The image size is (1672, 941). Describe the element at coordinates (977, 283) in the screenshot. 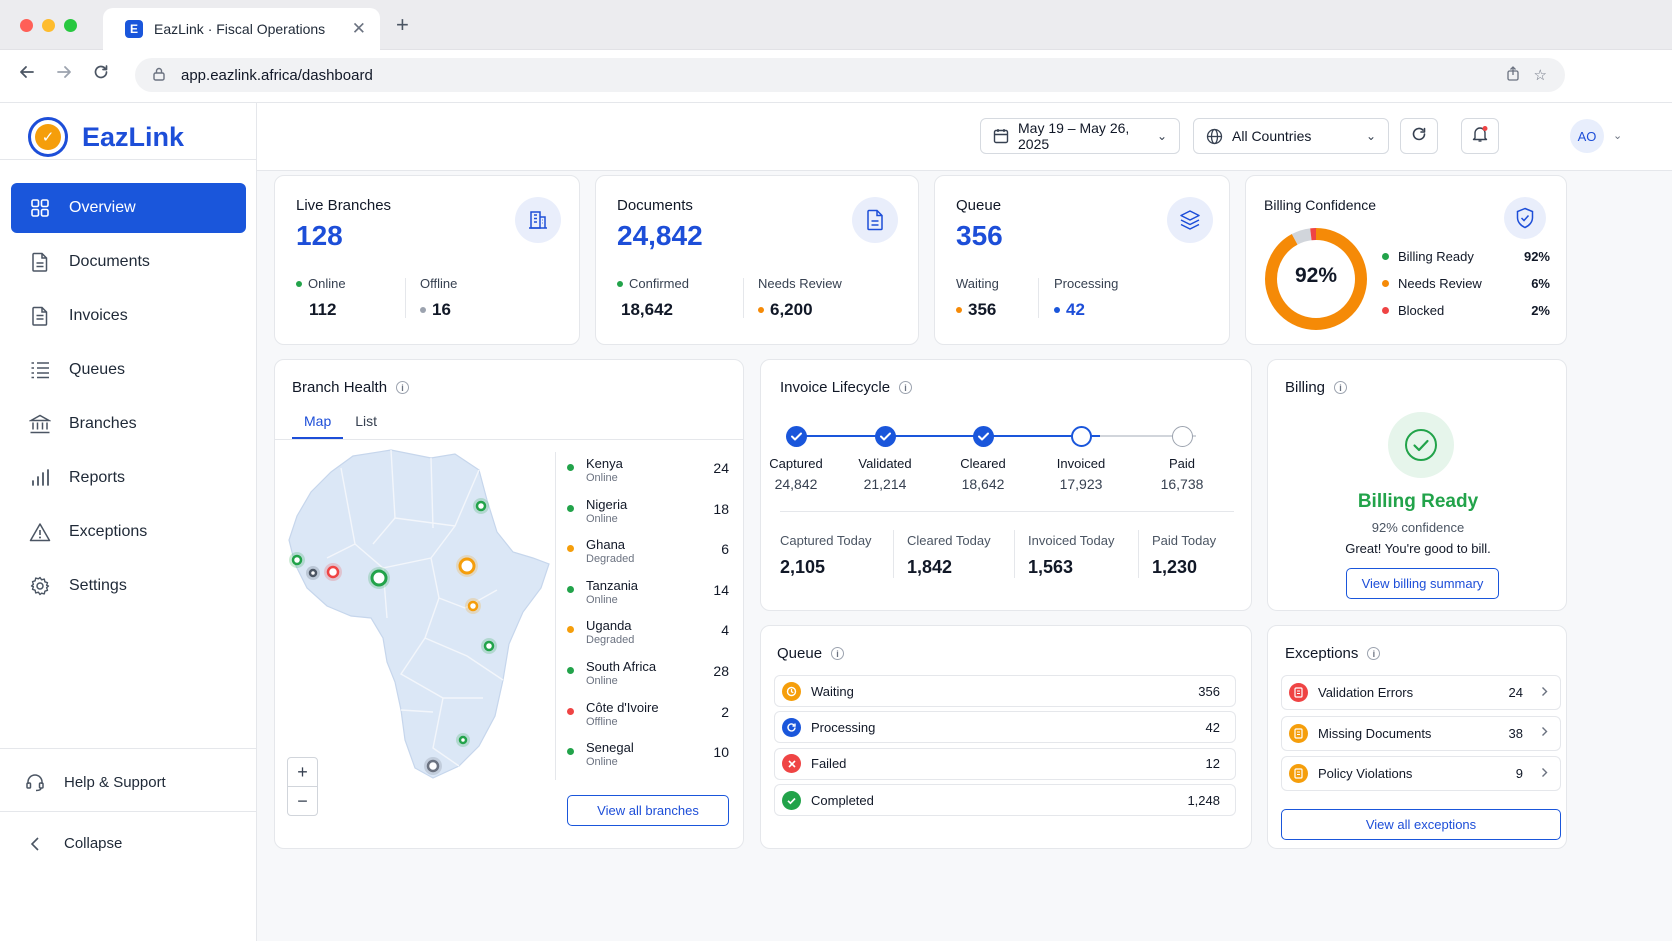

I see `waiting-label: Waiting` at that location.